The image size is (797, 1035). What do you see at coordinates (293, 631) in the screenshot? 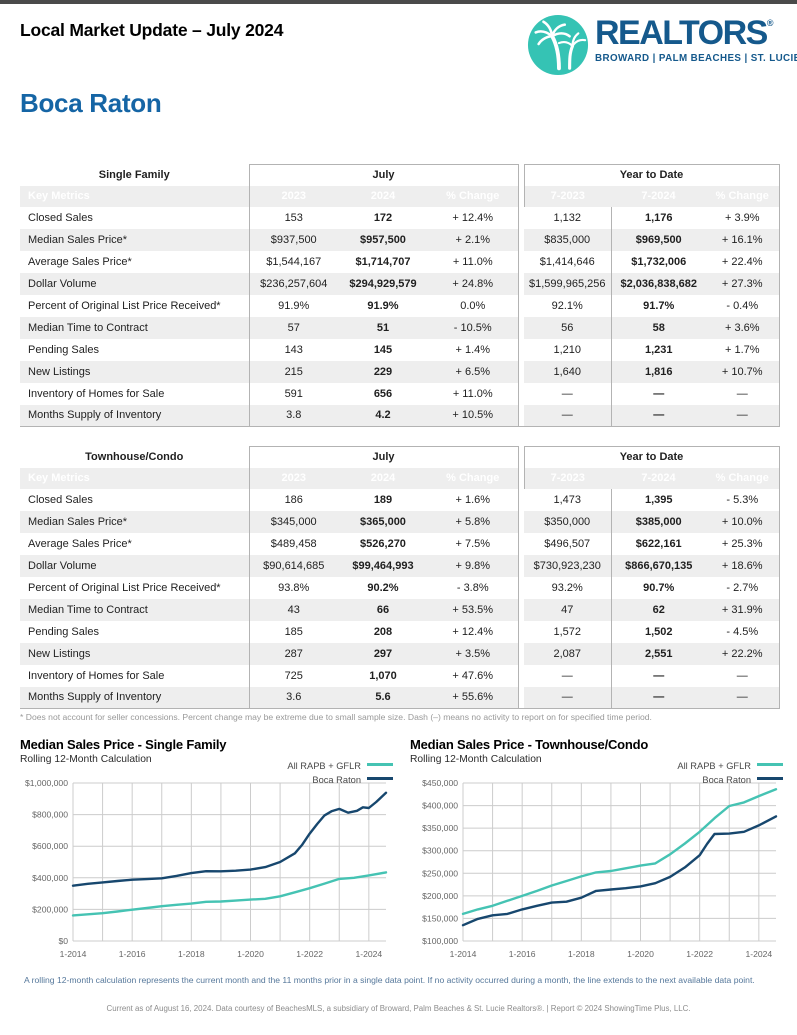
I see `metric-value: 185` at bounding box center [293, 631].